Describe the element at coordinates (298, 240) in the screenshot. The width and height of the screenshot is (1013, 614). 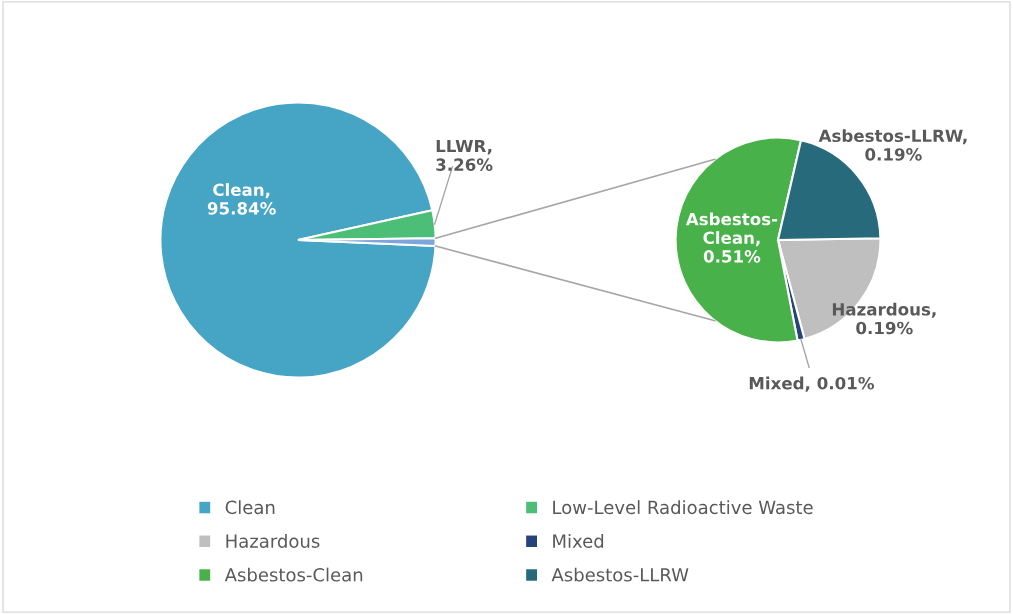
I see `pie-slice` at that location.